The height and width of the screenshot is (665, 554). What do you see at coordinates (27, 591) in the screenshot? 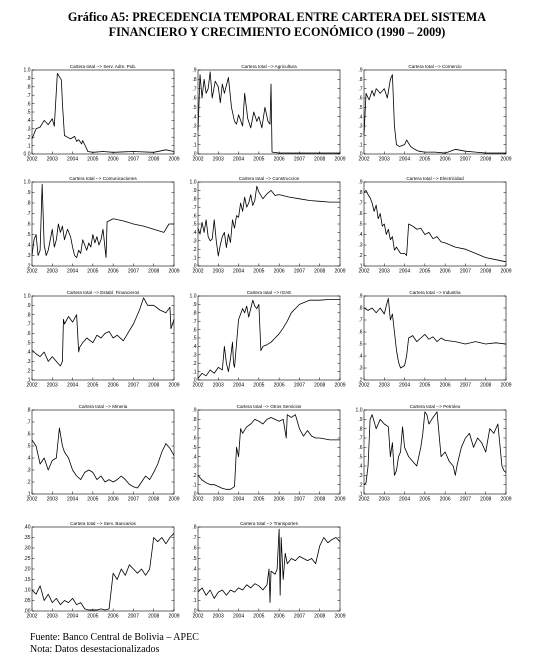
I see `y-tick-label: .10` at bounding box center [27, 591].